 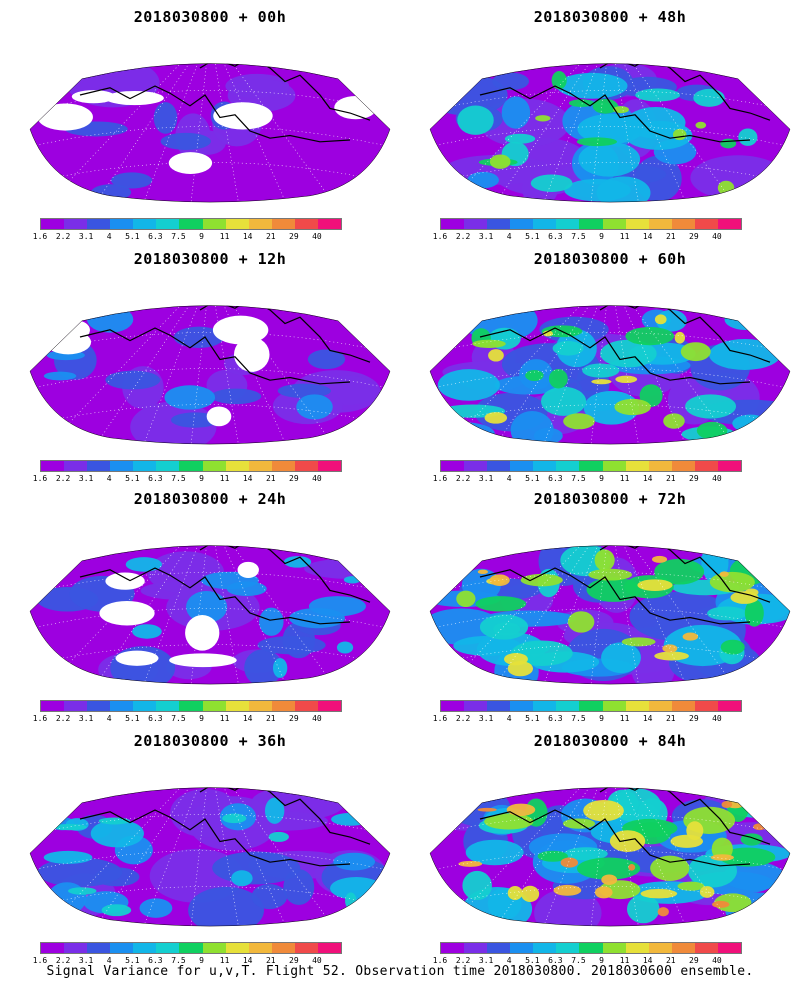 What do you see at coordinates (294, 960) in the screenshot?
I see `colorbar-tick-label: 29` at bounding box center [294, 960].